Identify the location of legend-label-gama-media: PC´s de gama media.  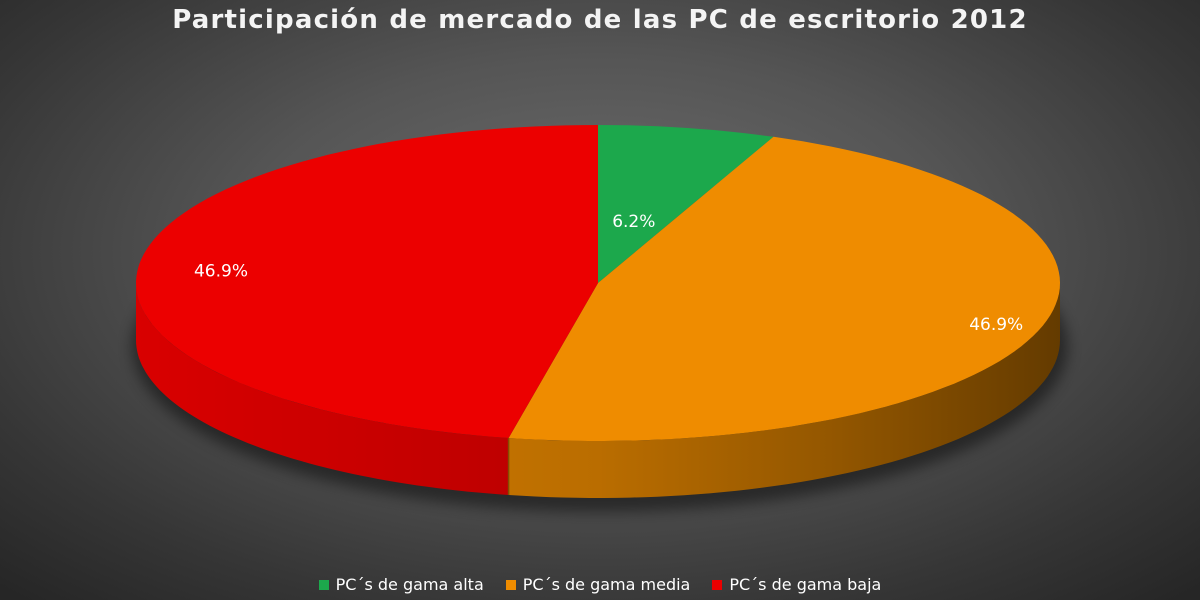
(606, 584).